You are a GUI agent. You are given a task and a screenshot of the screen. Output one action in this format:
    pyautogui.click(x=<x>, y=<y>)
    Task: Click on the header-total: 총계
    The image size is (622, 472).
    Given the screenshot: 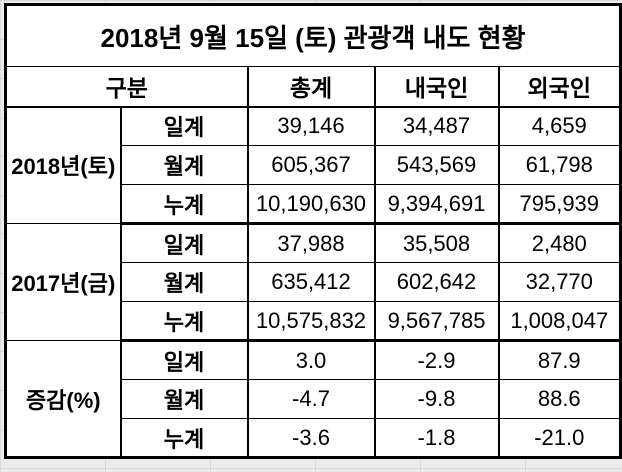 What is the action you would take?
    pyautogui.click(x=311, y=87)
    